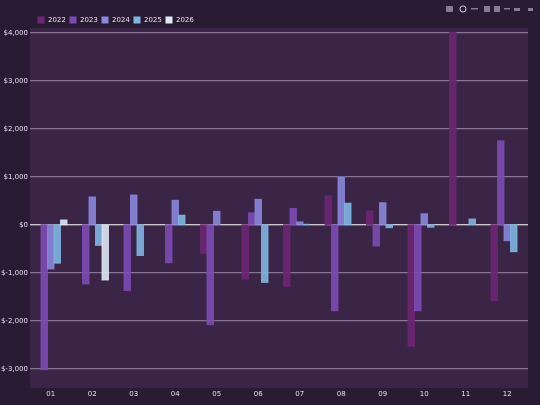 This screenshot has width=540, height=405. I want to click on legend-label: 2022, so click(57, 20).